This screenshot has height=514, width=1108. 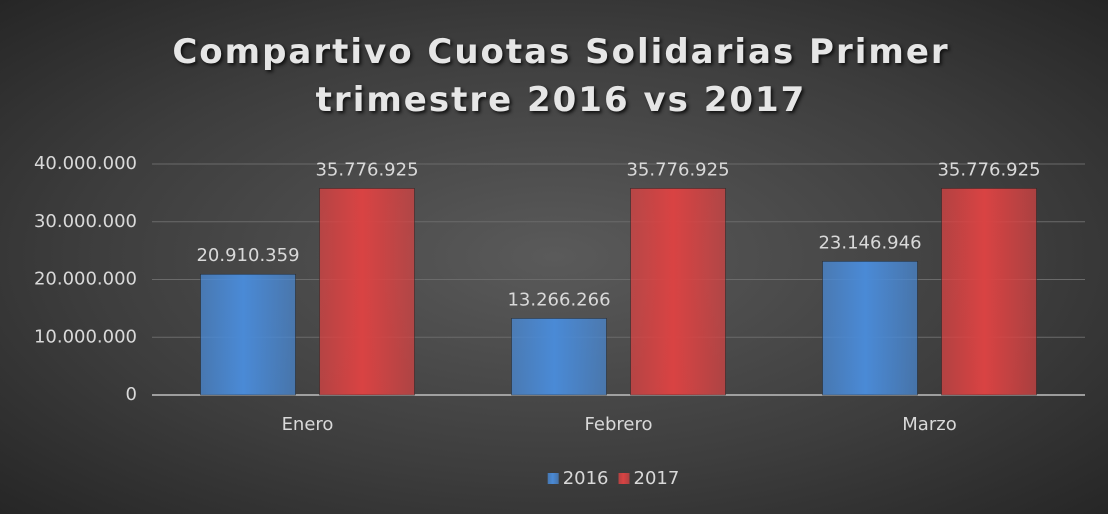 I want to click on x-tick-label: Marzo, so click(x=929, y=424).